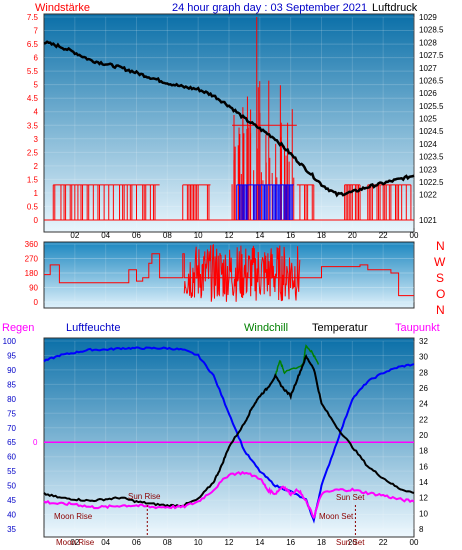 Image resolution: width=462 pixels, height=550 pixels. What do you see at coordinates (350, 497) in the screenshot?
I see `sunset-label: Sun Set` at bounding box center [350, 497].